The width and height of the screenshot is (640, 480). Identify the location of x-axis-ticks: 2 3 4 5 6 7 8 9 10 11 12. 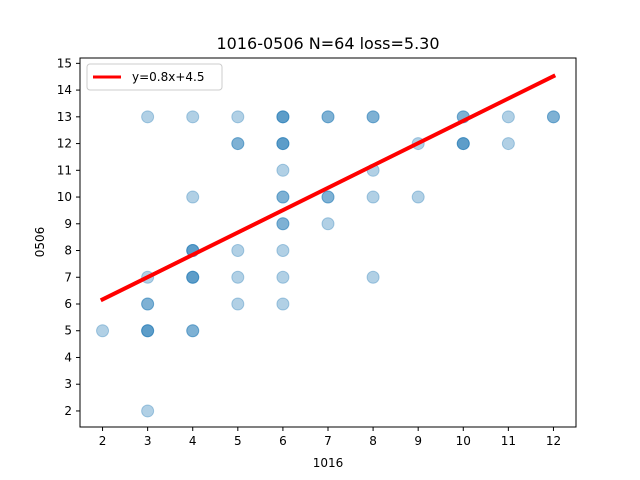
(330, 437).